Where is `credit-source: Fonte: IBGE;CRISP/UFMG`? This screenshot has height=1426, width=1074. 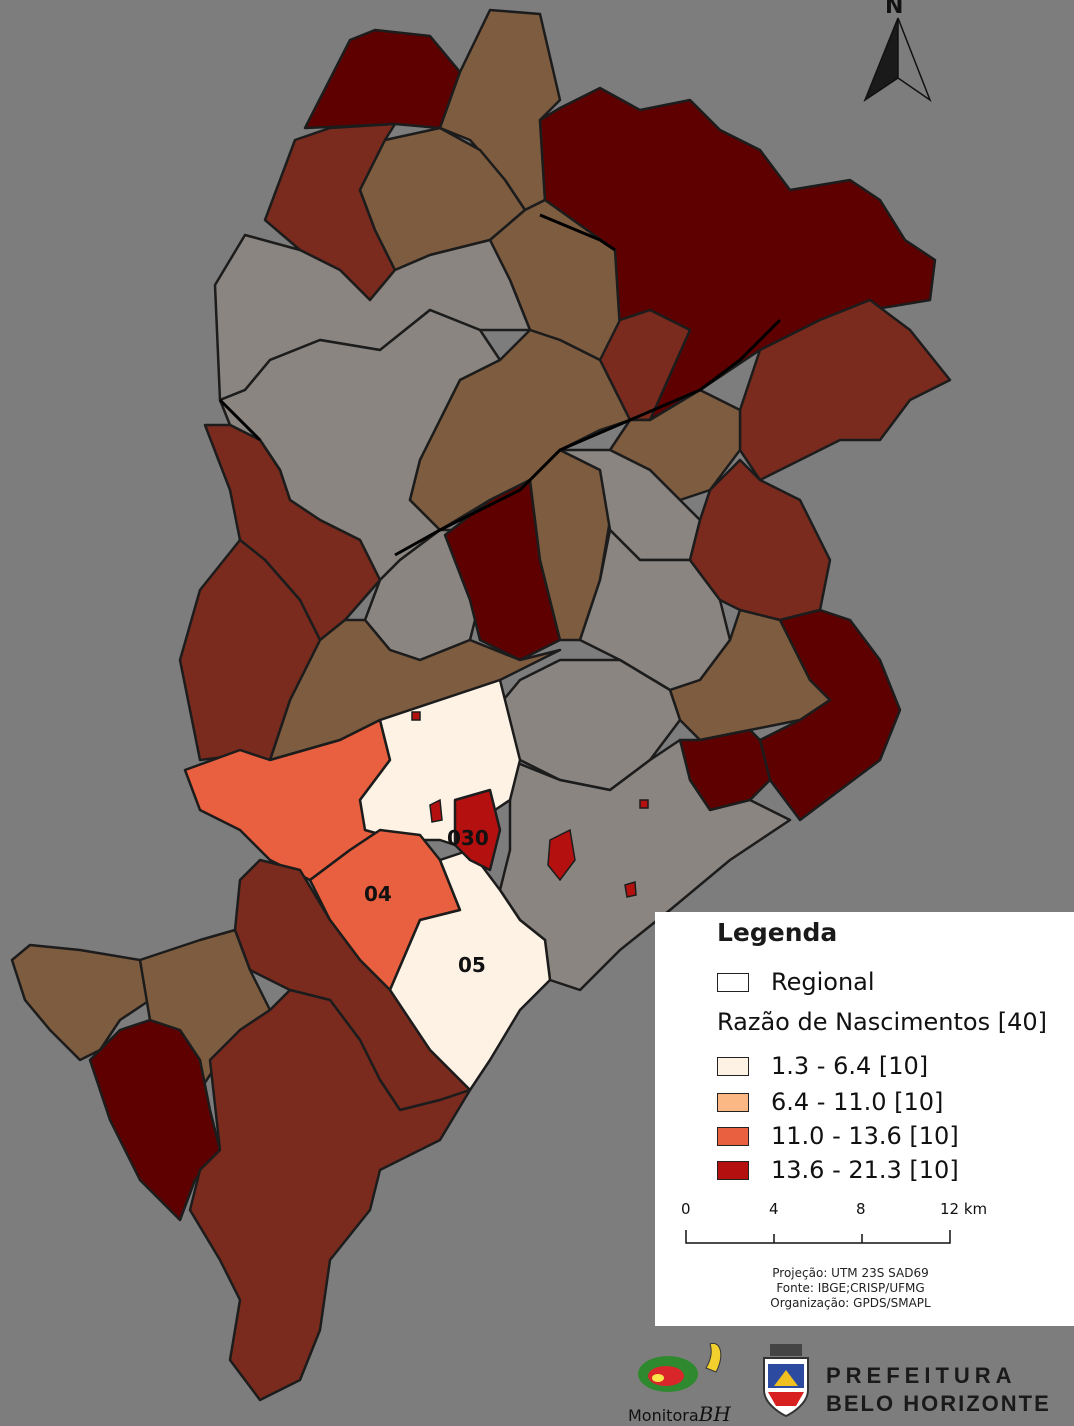
credit-source: Fonte: IBGE;CRISP/UFMG is located at coordinates (850, 1288).